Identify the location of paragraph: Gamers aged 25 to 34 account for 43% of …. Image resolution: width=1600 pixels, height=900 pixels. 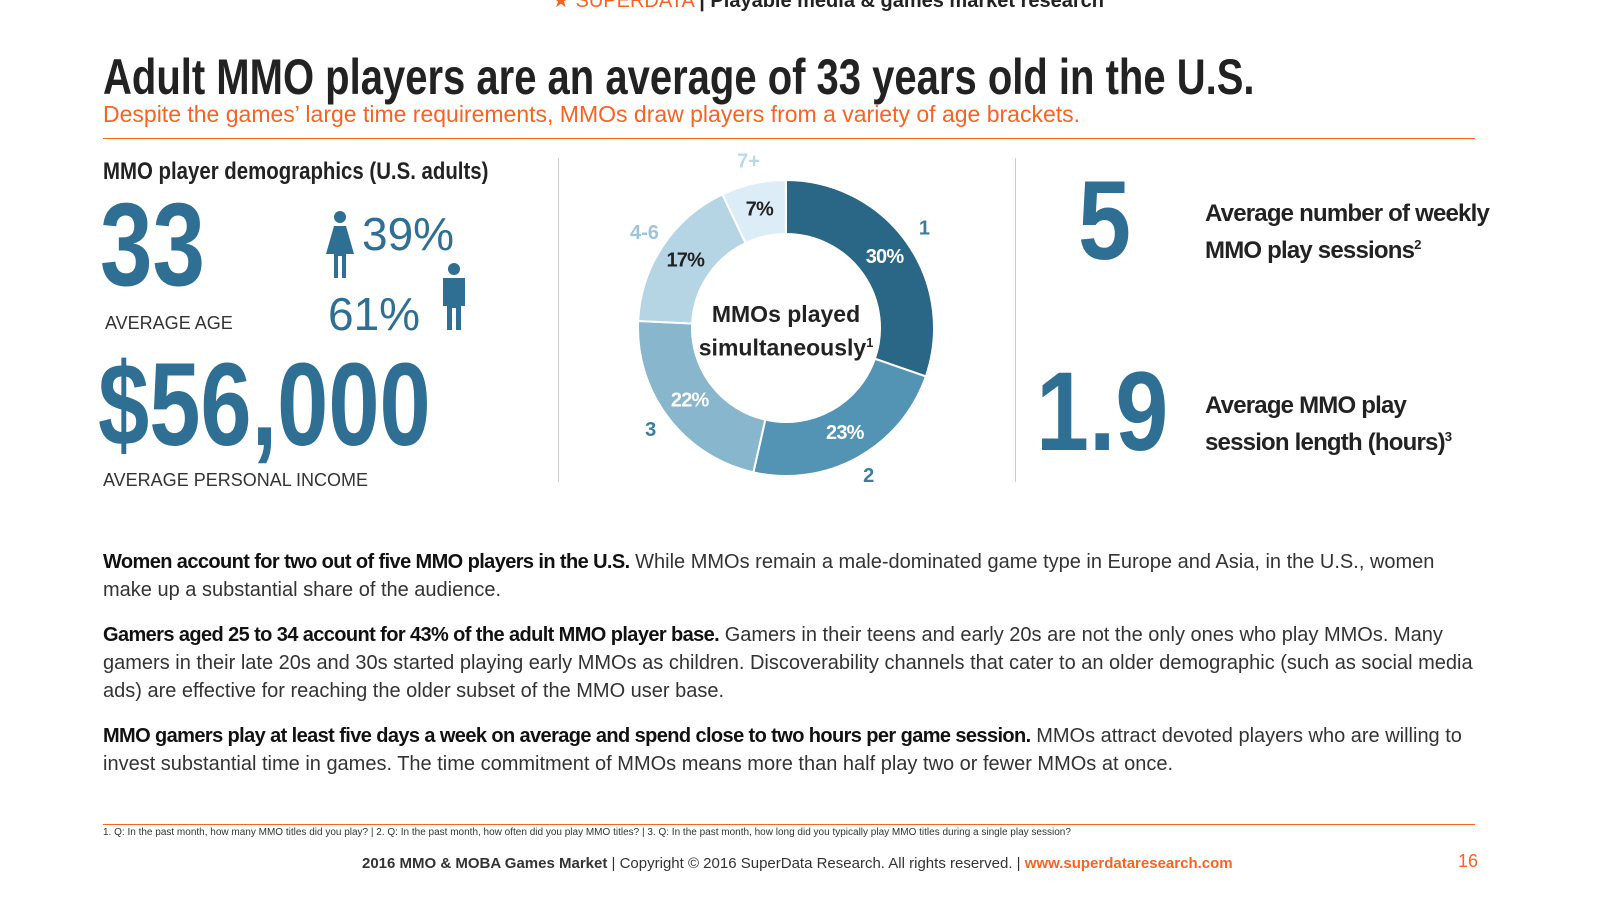
(793, 663).